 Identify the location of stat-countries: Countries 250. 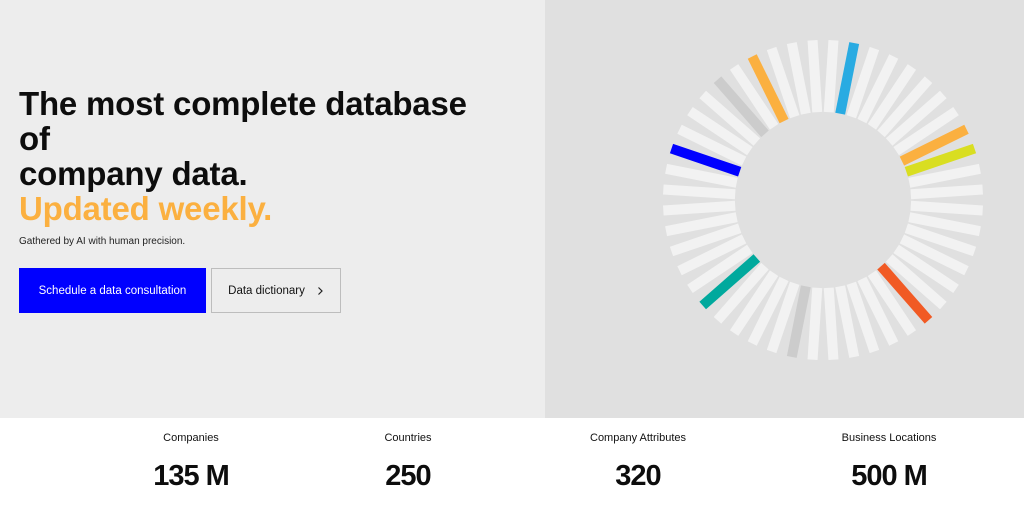
(408, 462).